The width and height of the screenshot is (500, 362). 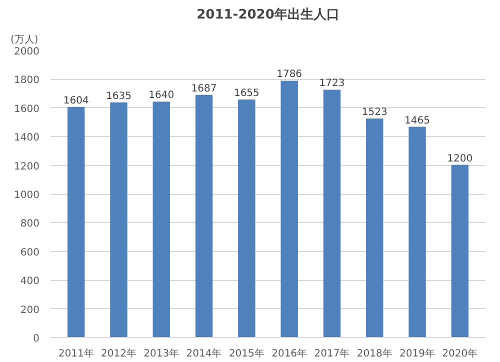 I want to click on chart-title: 2011-2020年出生人口, so click(x=268, y=15).